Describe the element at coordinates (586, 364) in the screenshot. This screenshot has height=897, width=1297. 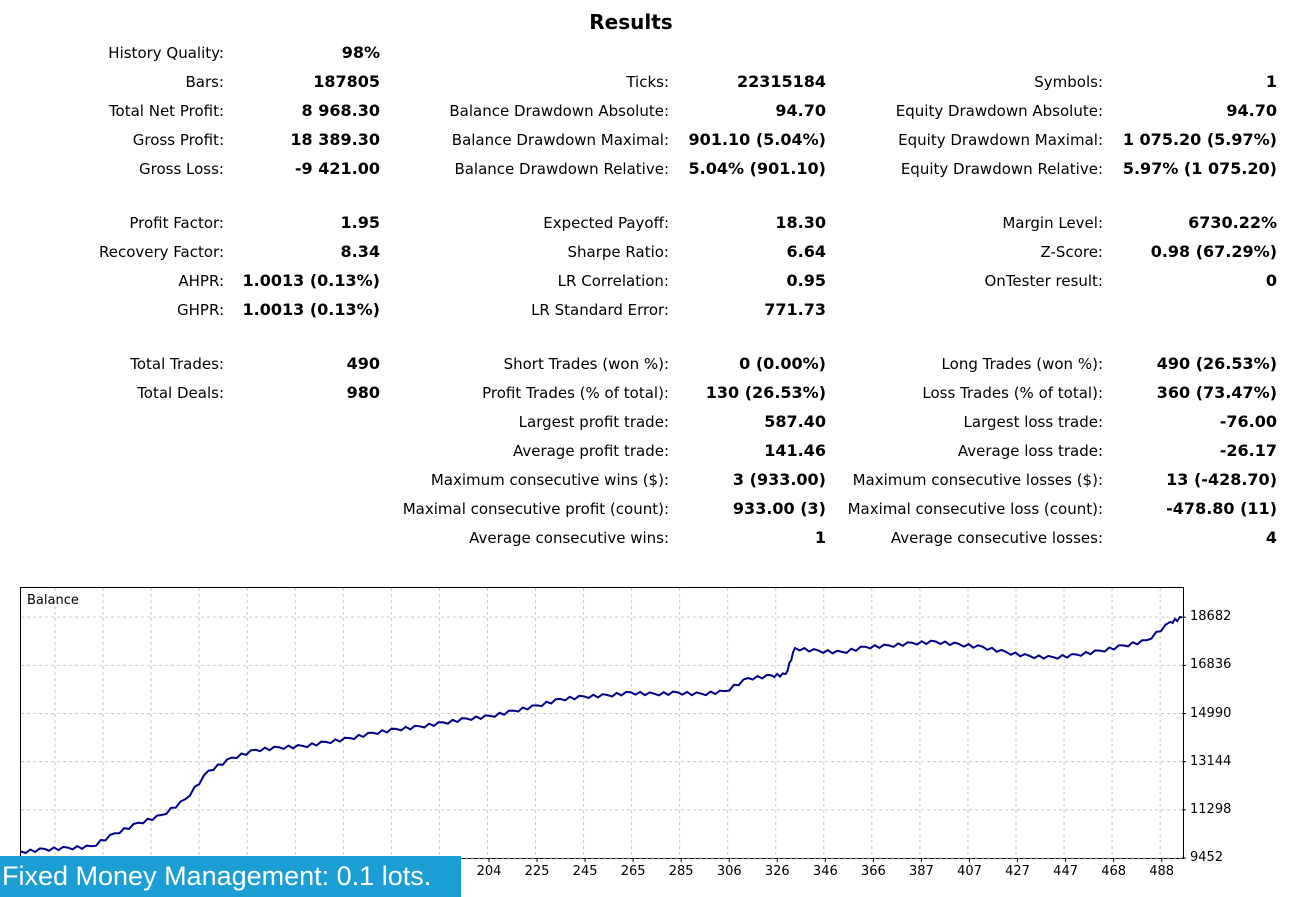
I see `col2-label: Short Trades (won %):` at that location.